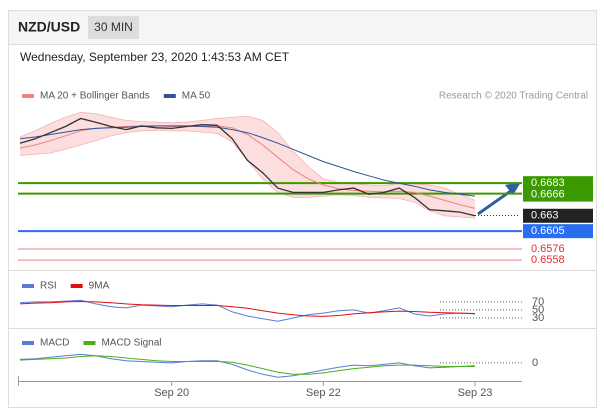  What do you see at coordinates (548, 231) in the screenshot?
I see `level-label: 0.6605` at bounding box center [548, 231].